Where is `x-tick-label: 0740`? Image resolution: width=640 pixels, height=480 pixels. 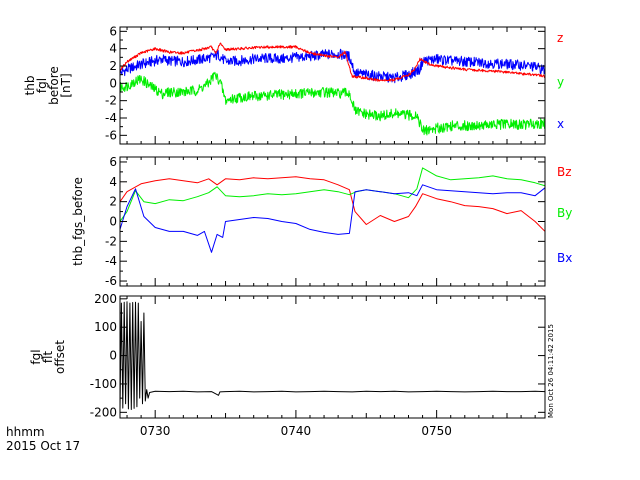
x-tick-label: 0740 is located at coordinates (296, 431).